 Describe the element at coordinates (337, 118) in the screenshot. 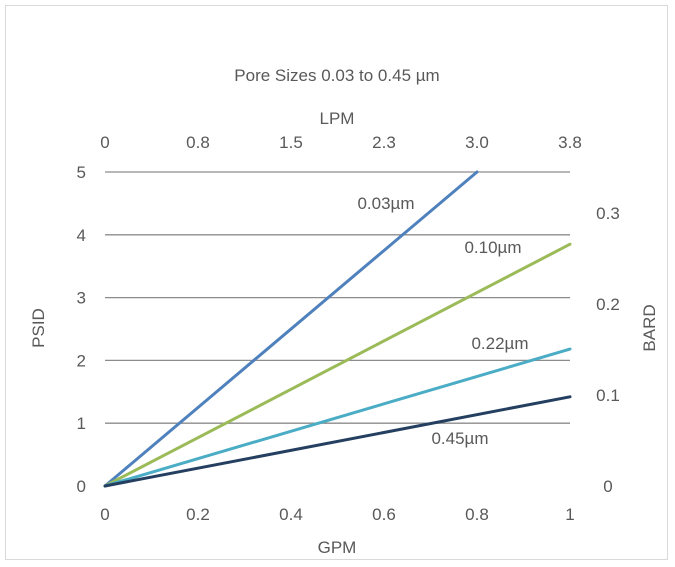

I see `top-axis-title: LPM` at that location.